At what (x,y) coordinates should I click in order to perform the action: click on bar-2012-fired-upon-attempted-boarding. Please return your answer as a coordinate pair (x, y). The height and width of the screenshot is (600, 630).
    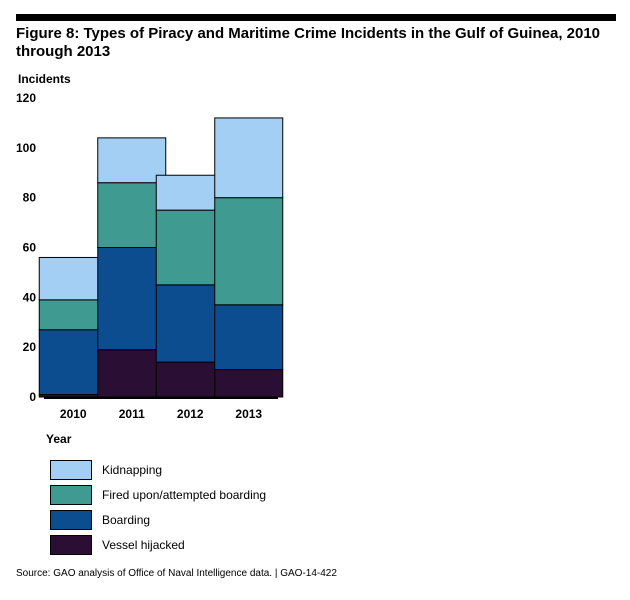
    Looking at the image, I should click on (190, 247).